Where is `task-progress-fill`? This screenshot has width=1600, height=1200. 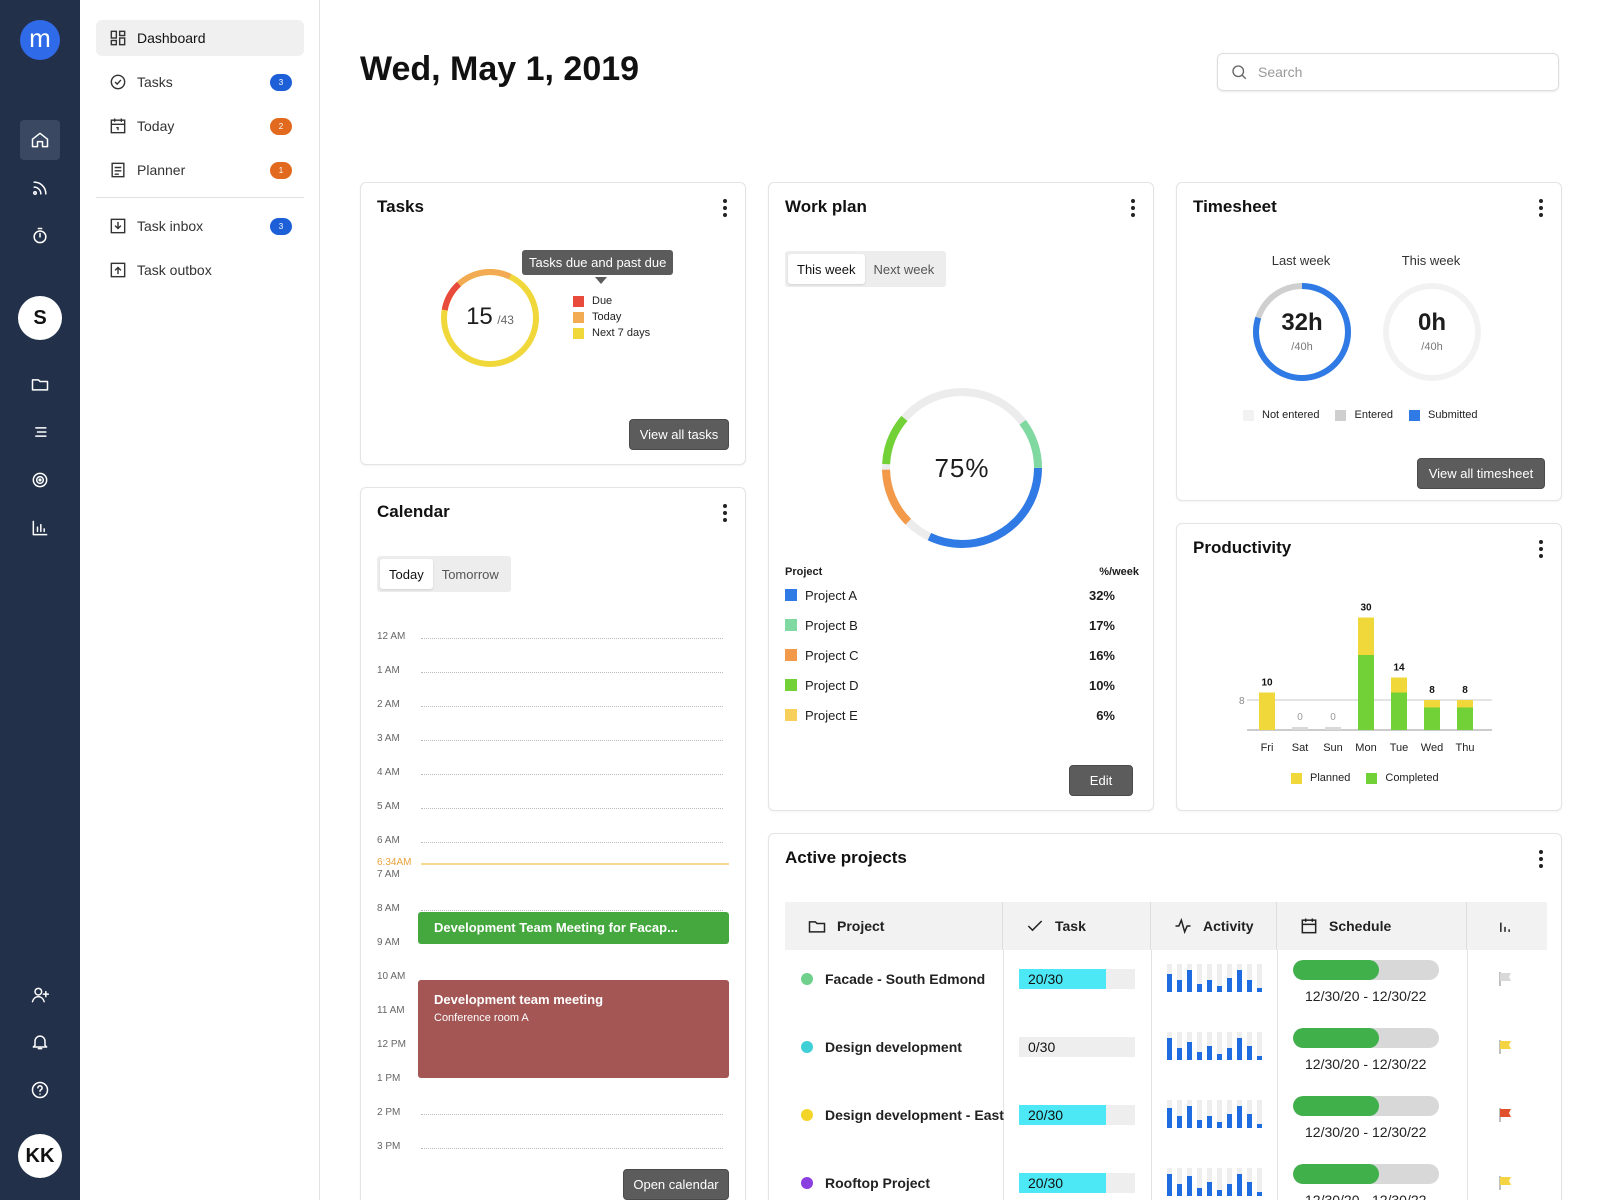
task-progress-fill is located at coordinates (1062, 1183).